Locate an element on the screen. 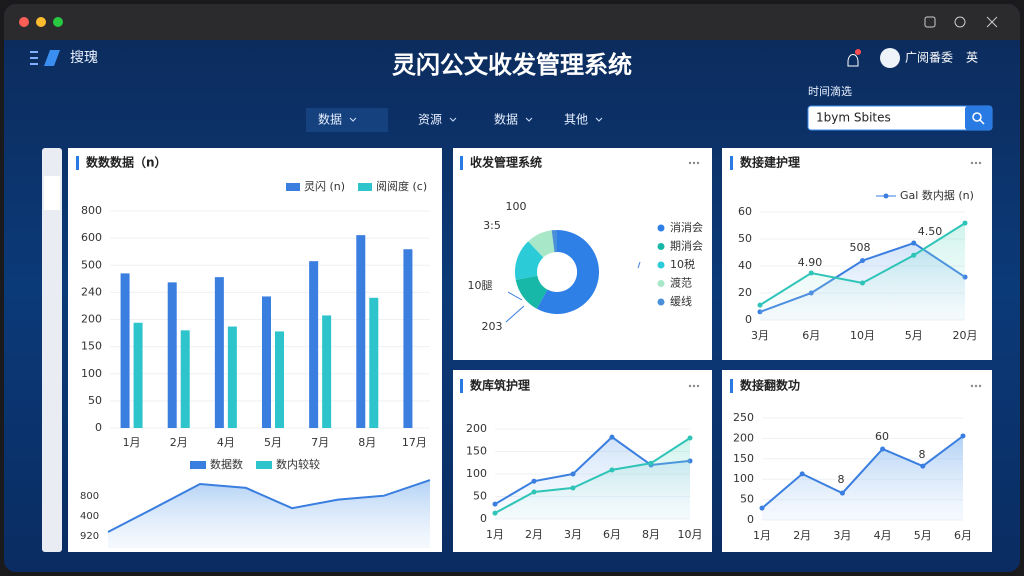 This screenshot has width=1024, height=576. panel-title: 数库筑护理 is located at coordinates (500, 385).